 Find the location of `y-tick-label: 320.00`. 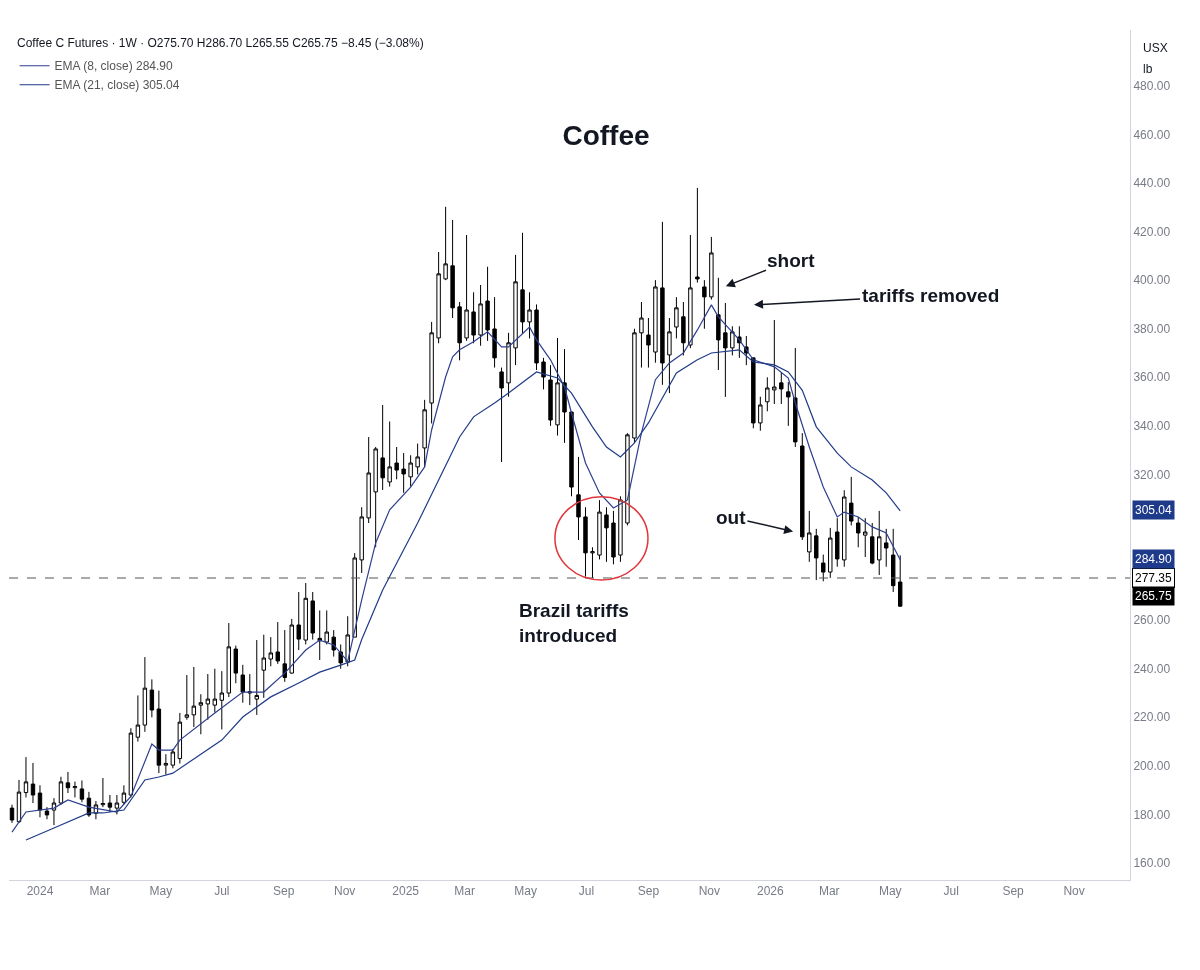

y-tick-label: 320.00 is located at coordinates (1152, 474).